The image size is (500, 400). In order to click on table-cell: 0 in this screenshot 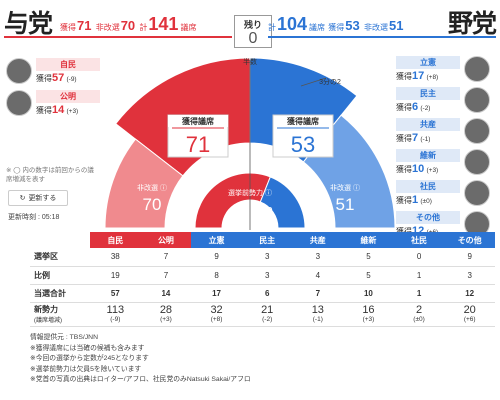, I will do `click(419, 257)`.